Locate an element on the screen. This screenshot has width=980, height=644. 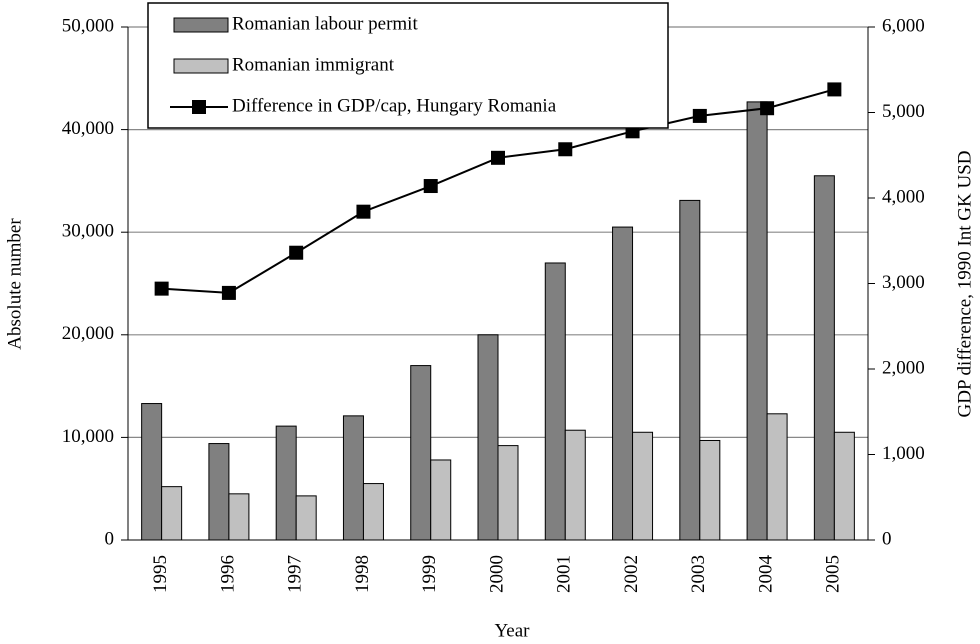
x-tick-label: 1997 is located at coordinates (295, 574).